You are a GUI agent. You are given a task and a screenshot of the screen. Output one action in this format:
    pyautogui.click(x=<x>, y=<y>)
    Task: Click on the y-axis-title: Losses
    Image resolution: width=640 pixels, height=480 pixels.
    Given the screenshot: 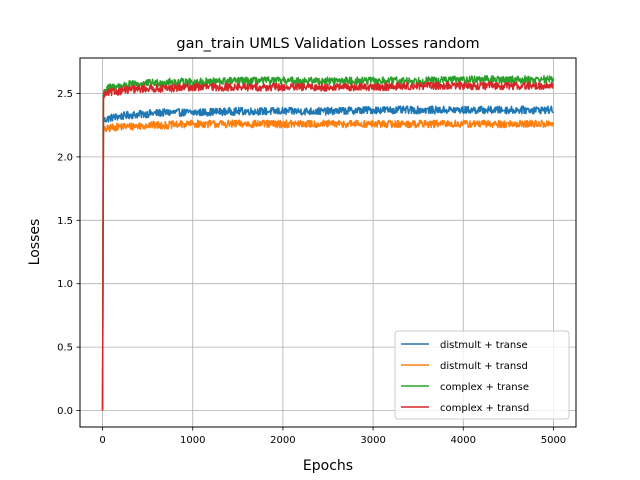 What is the action you would take?
    pyautogui.click(x=35, y=242)
    